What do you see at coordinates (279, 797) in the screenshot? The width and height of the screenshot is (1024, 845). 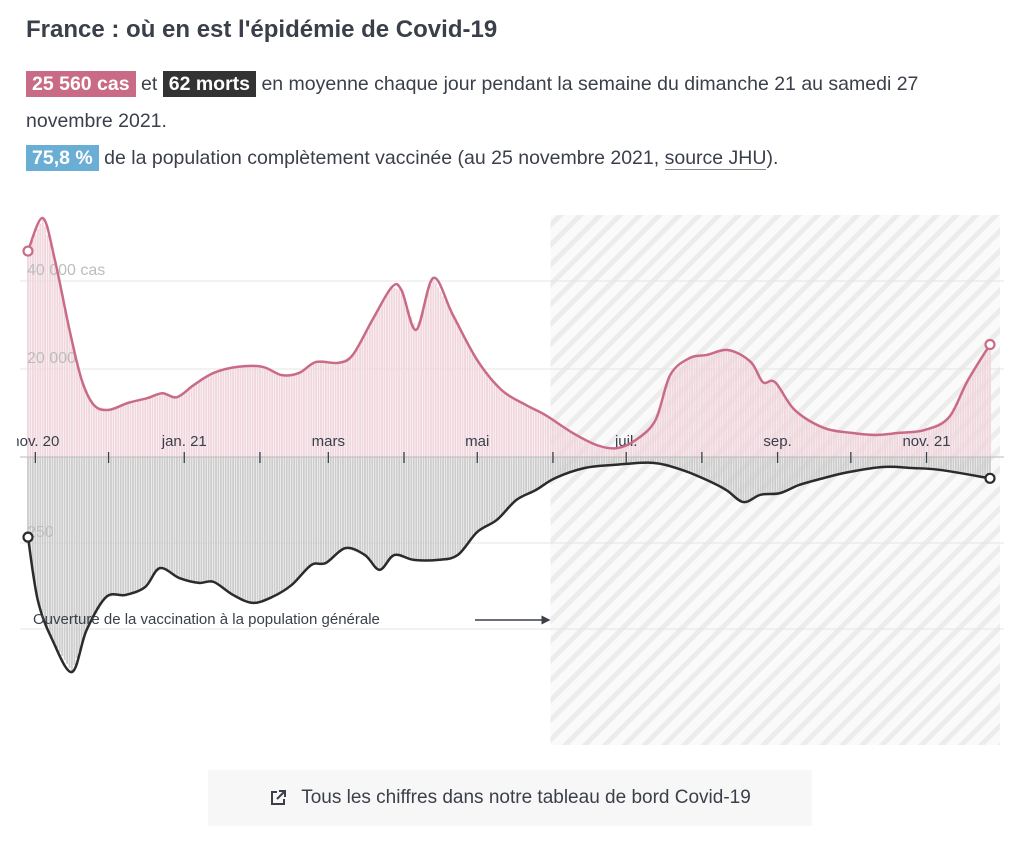 I see `external-link-icon` at bounding box center [279, 797].